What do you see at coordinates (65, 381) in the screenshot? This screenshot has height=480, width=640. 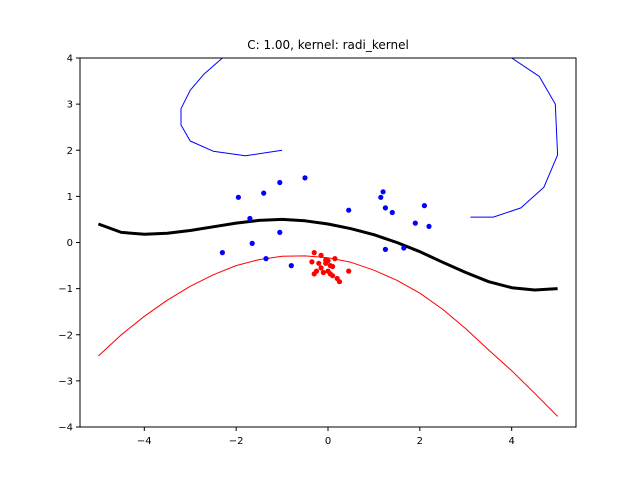 I see `y-tick-label: −3` at bounding box center [65, 381].